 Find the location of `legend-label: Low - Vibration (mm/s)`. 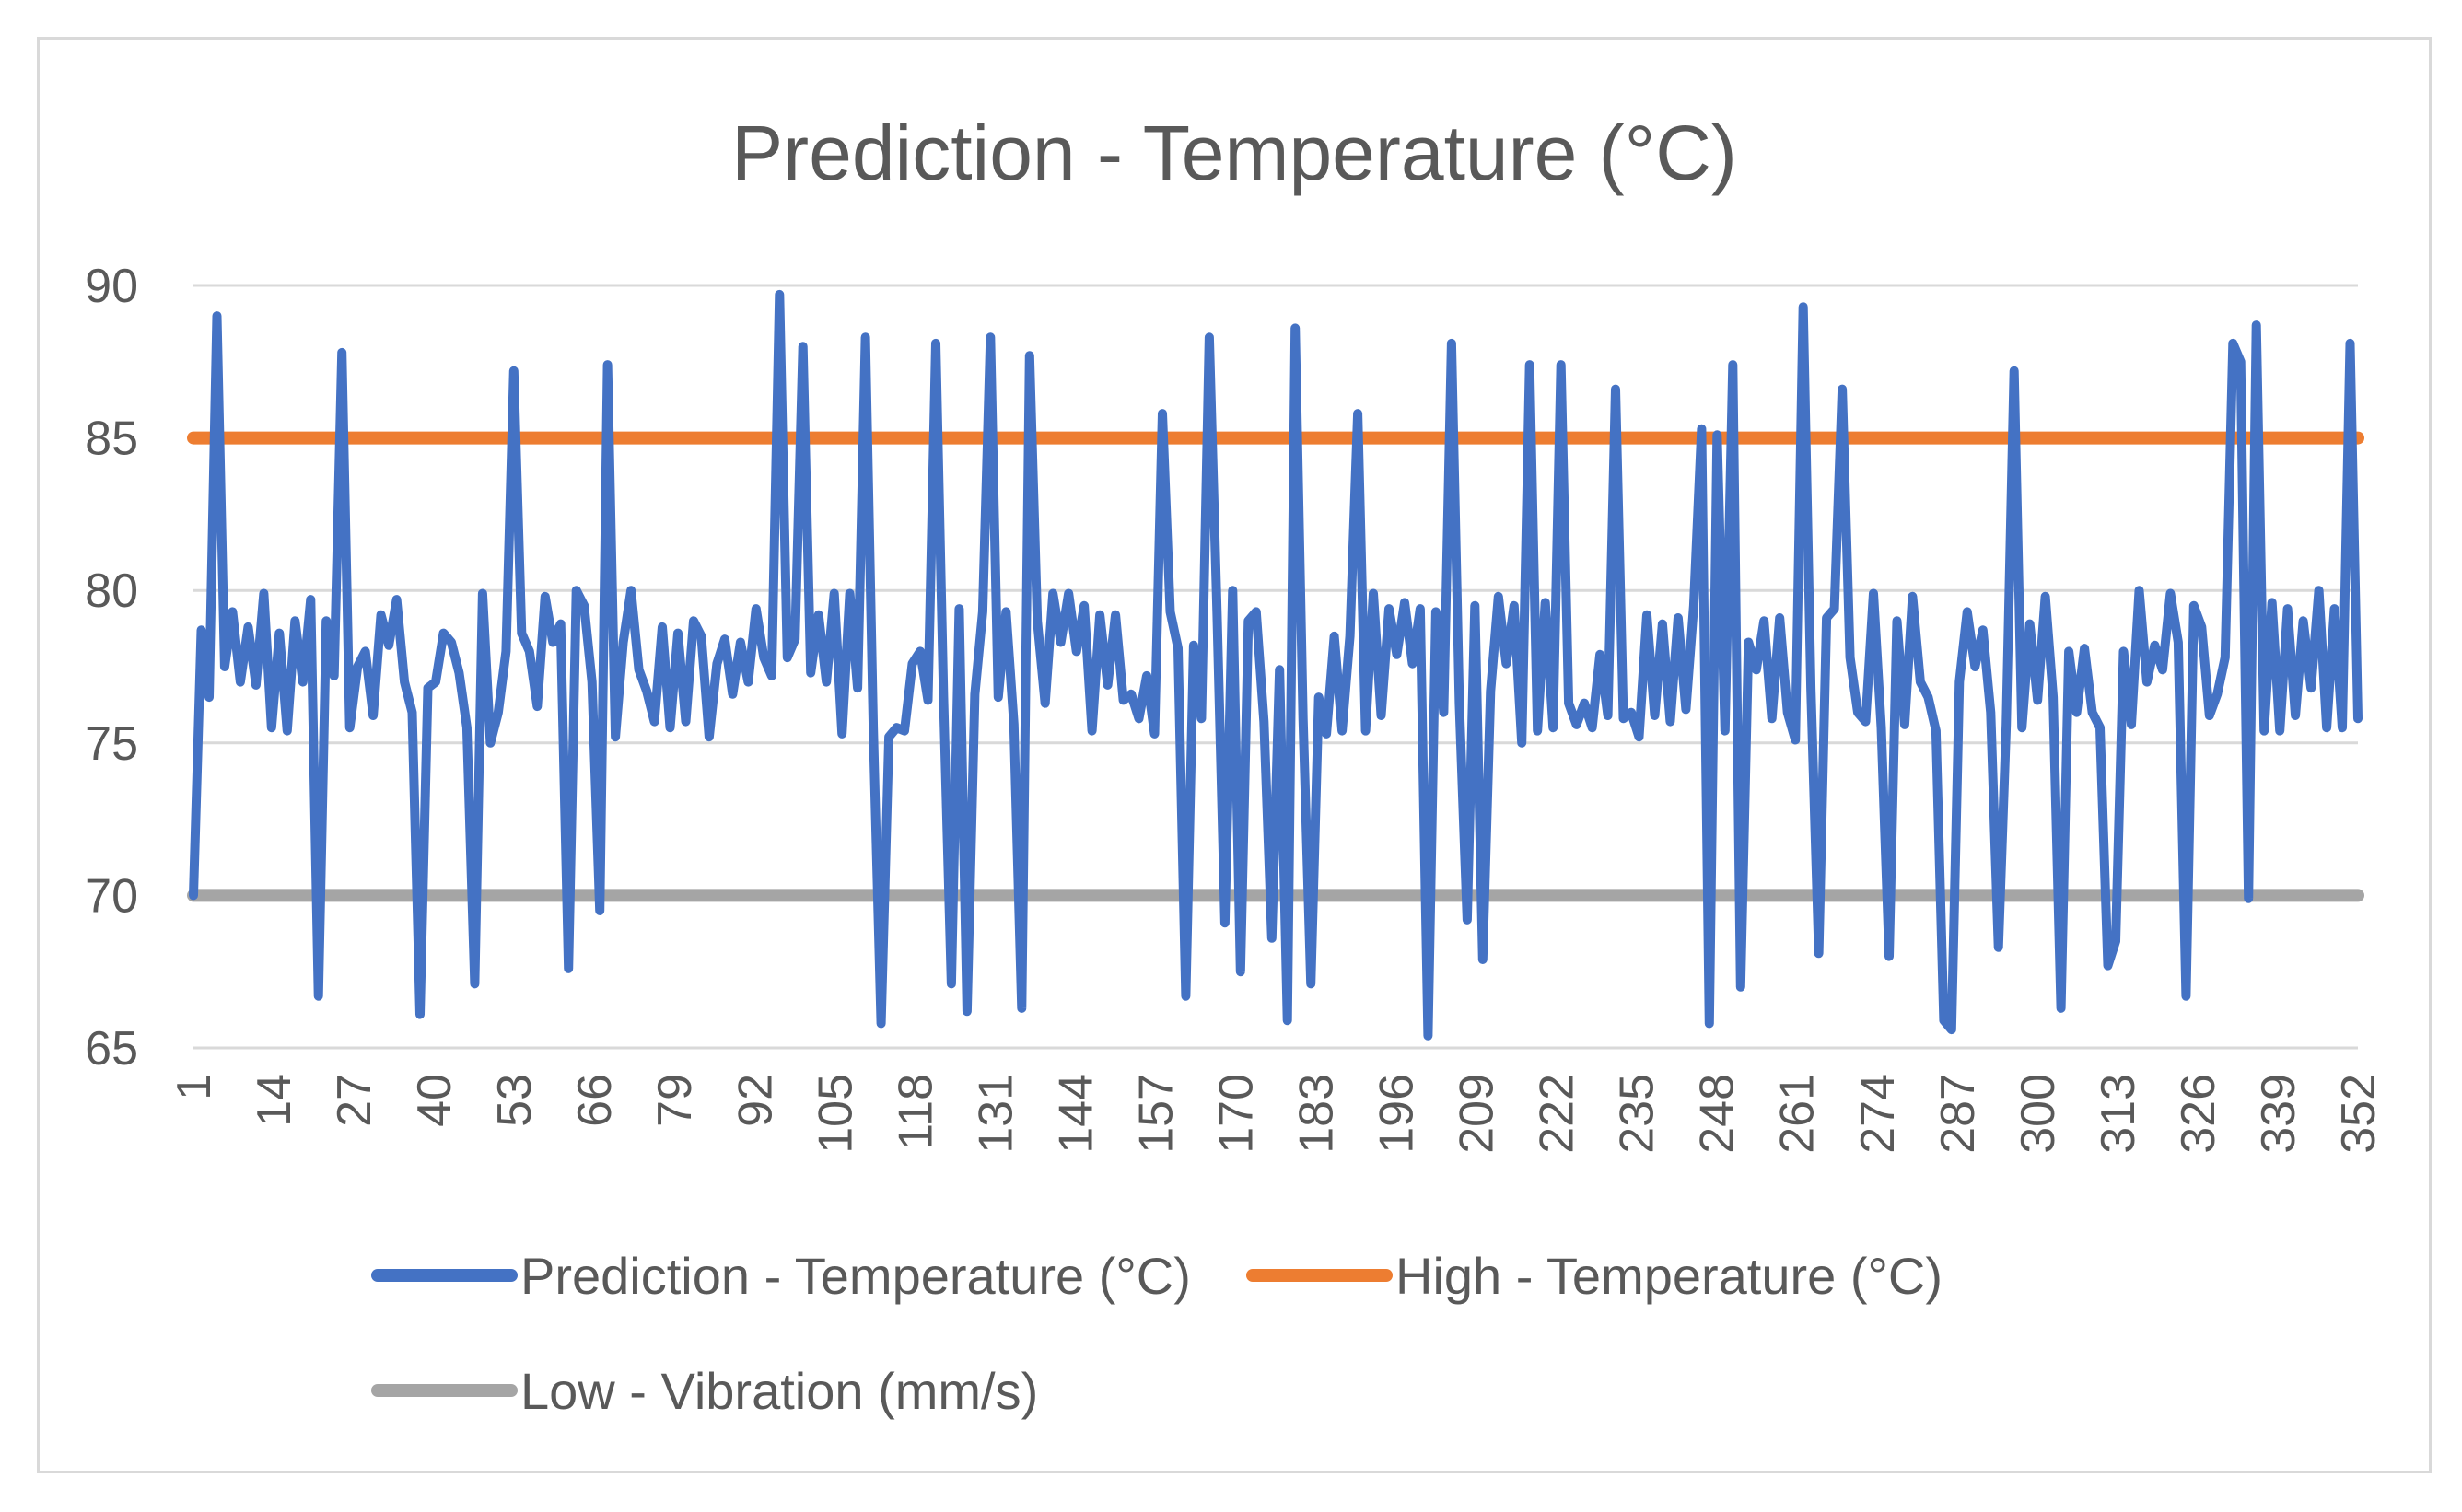

legend-label: Low - Vibration (mm/s) is located at coordinates (779, 1391).